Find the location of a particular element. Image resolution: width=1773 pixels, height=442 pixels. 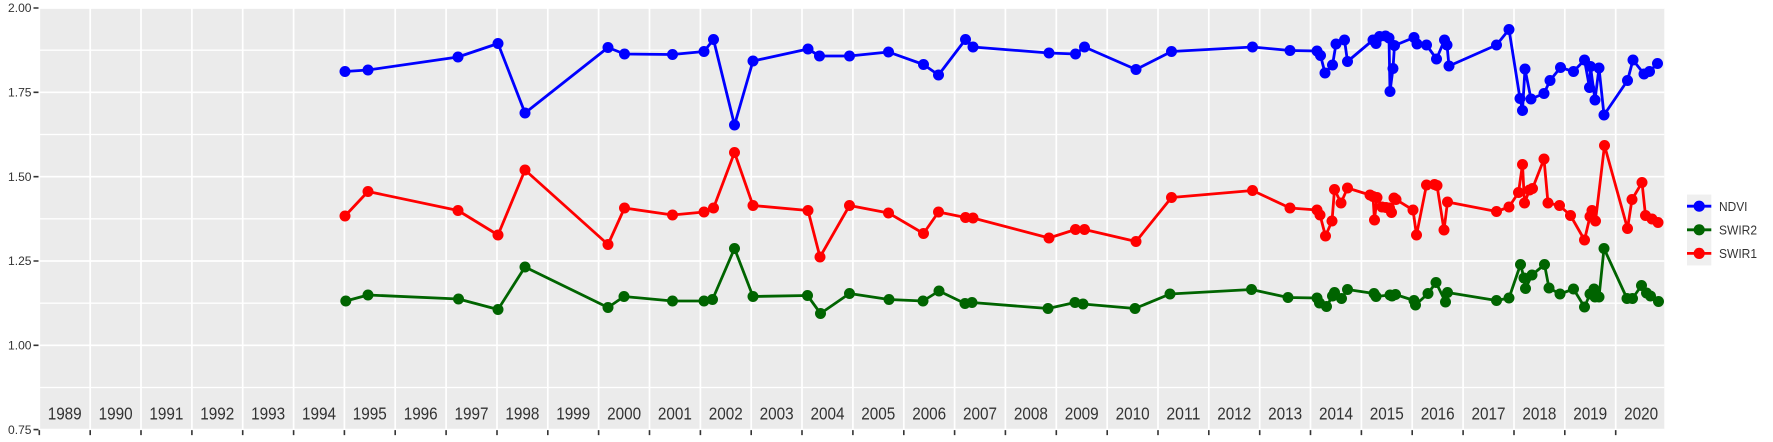

svg-text: 1989 is located at coordinates (65, 414).